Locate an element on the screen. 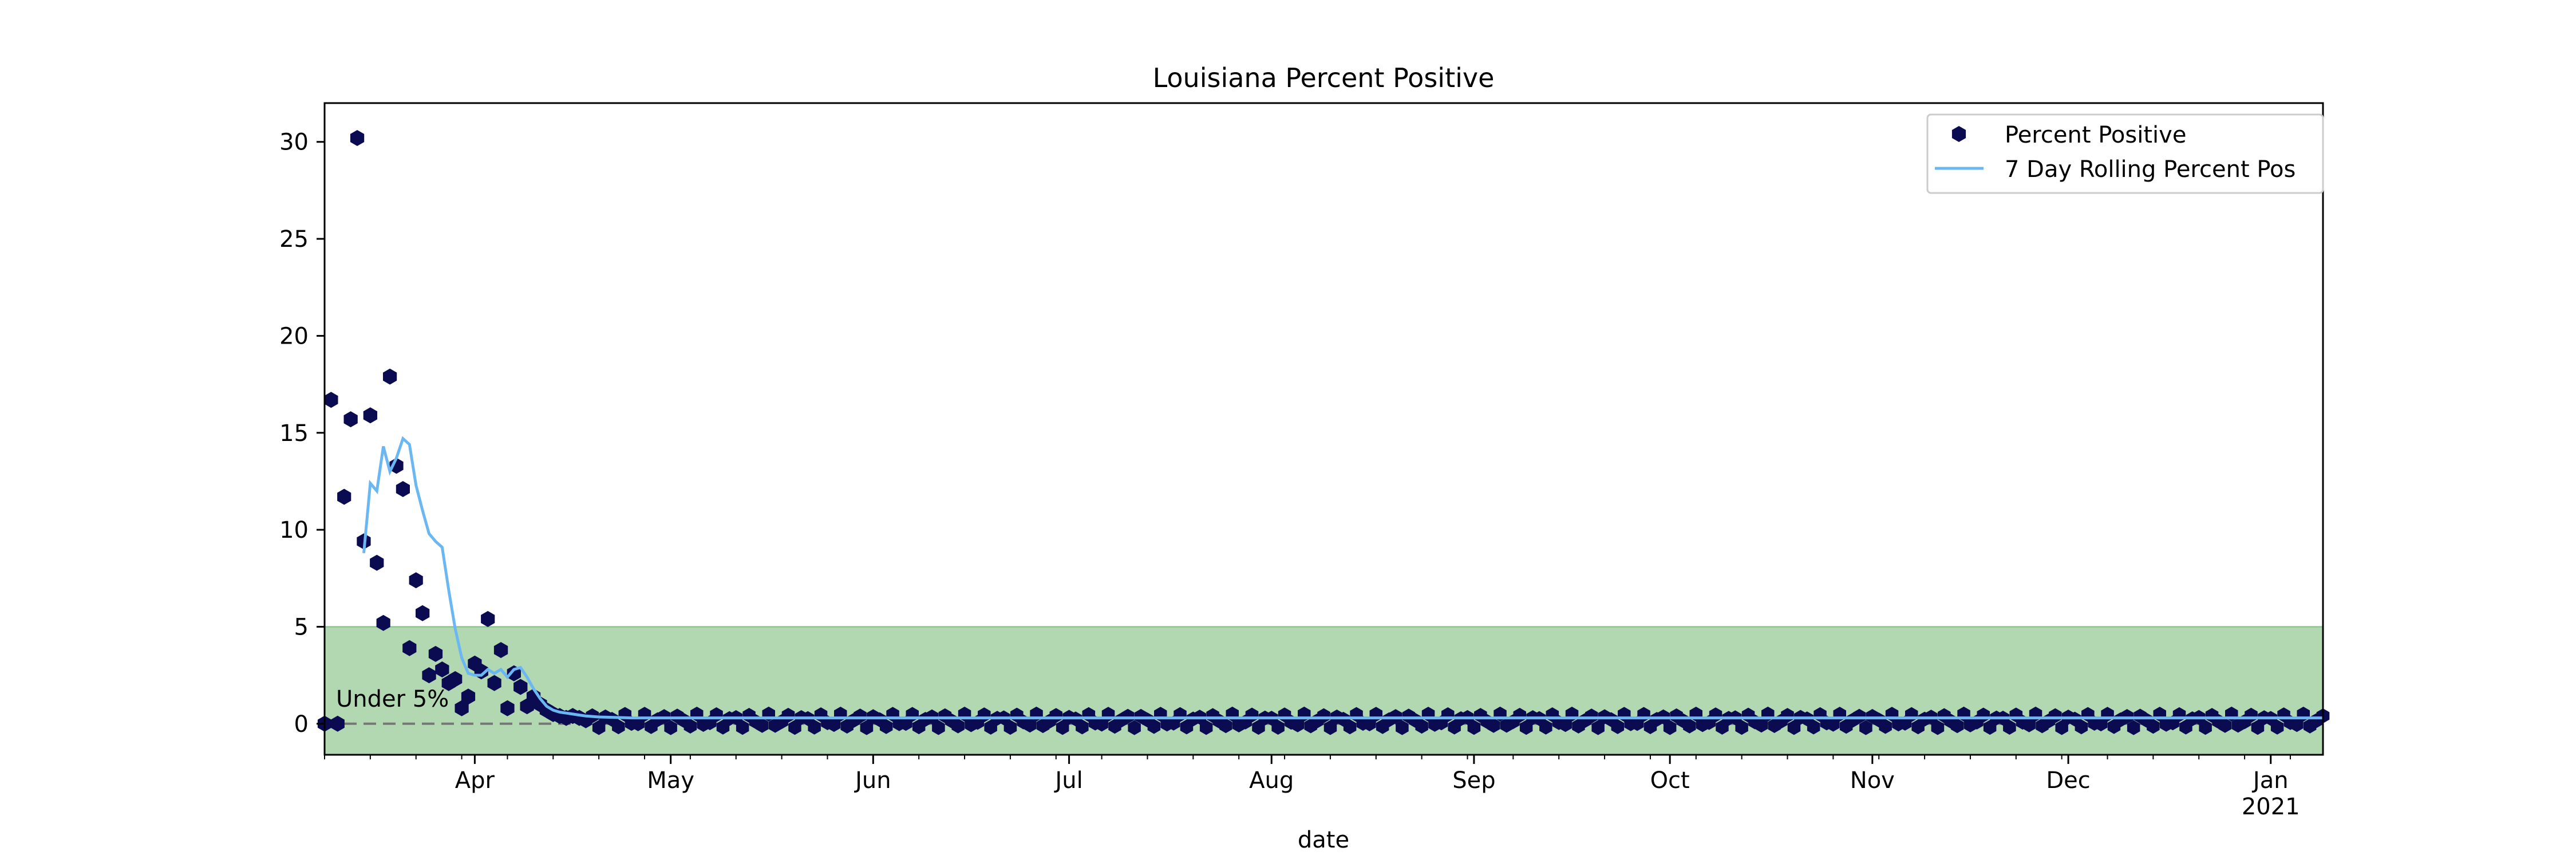 The height and width of the screenshot is (859, 2576). x-tick-label: Nov is located at coordinates (1872, 780).